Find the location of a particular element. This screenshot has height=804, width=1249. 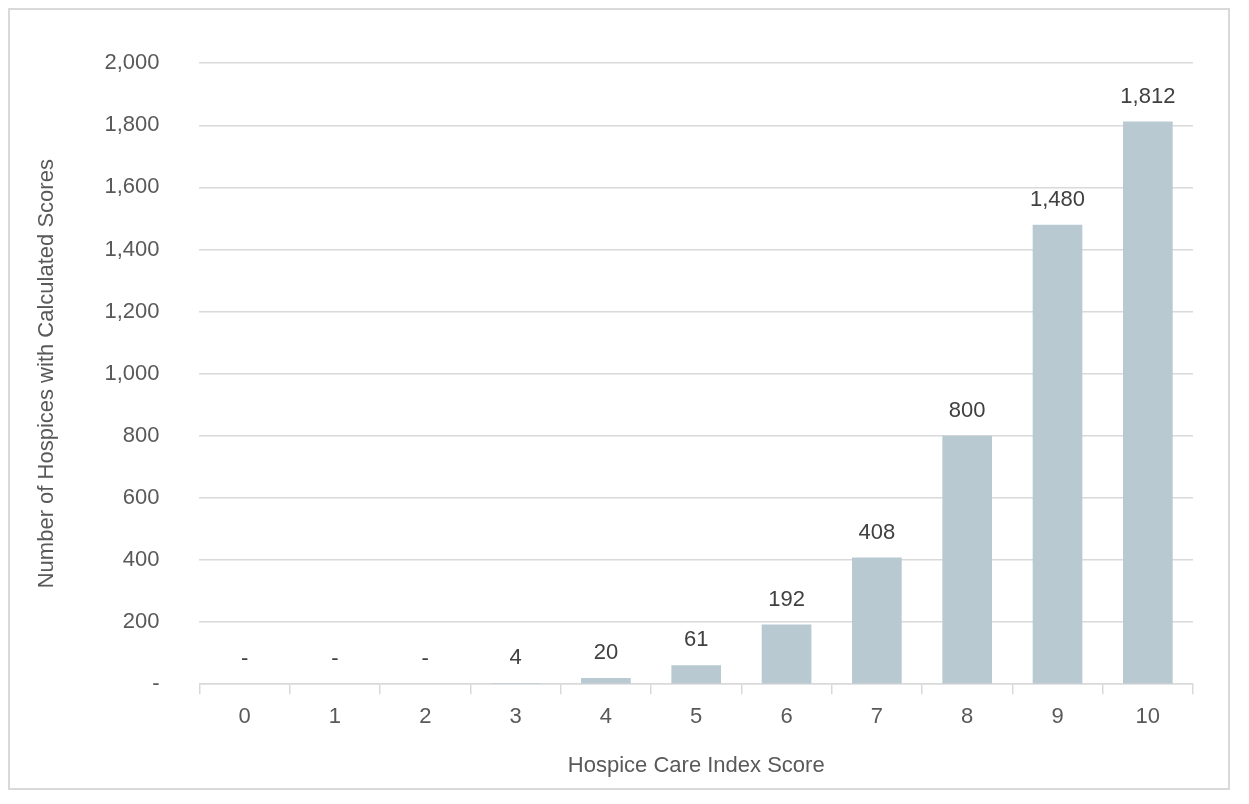

data-label: 1,812 is located at coordinates (1148, 95).